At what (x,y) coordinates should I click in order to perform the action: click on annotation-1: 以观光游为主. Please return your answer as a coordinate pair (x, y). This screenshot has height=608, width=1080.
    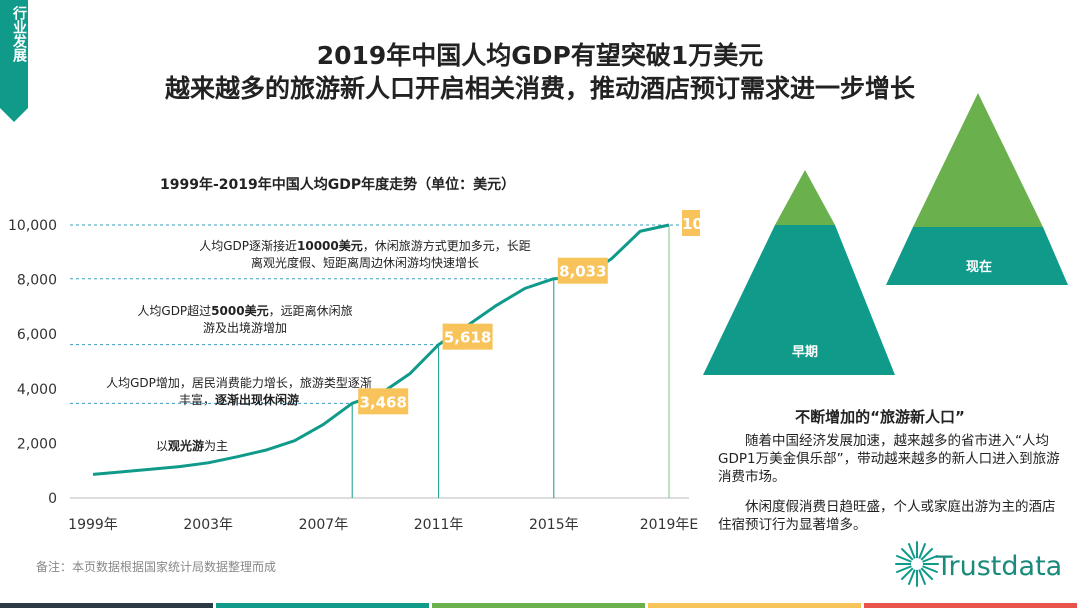
    Looking at the image, I should click on (192, 446).